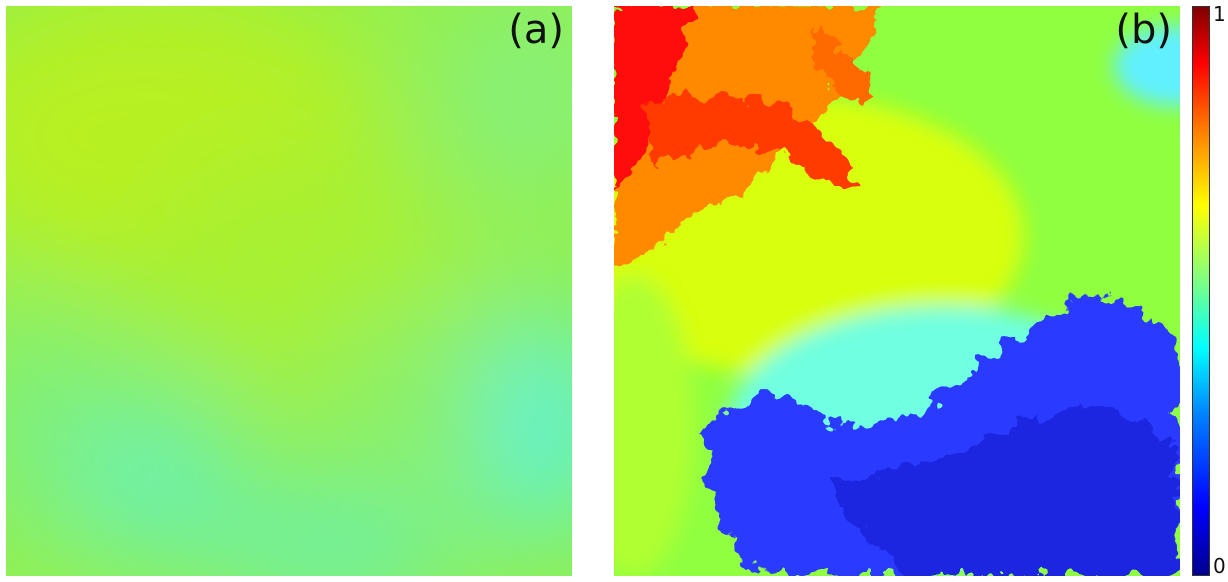  I want to click on colorbar-min-label: 0, so click(1219, 566).